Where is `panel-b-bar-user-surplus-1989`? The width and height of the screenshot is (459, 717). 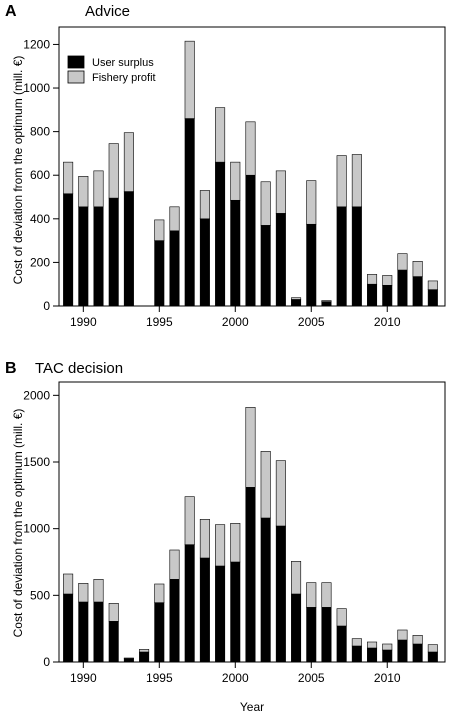
panel-b-bar-user-surplus-1989 is located at coordinates (68, 628).